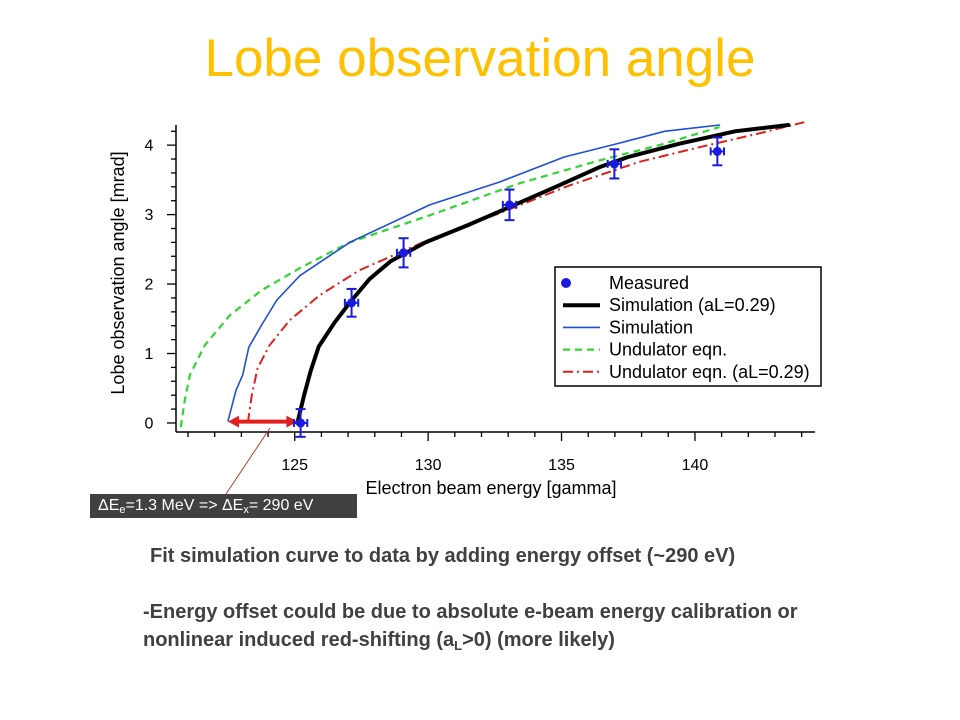 Image resolution: width=960 pixels, height=720 pixels. I want to click on legend-box, so click(688, 326).